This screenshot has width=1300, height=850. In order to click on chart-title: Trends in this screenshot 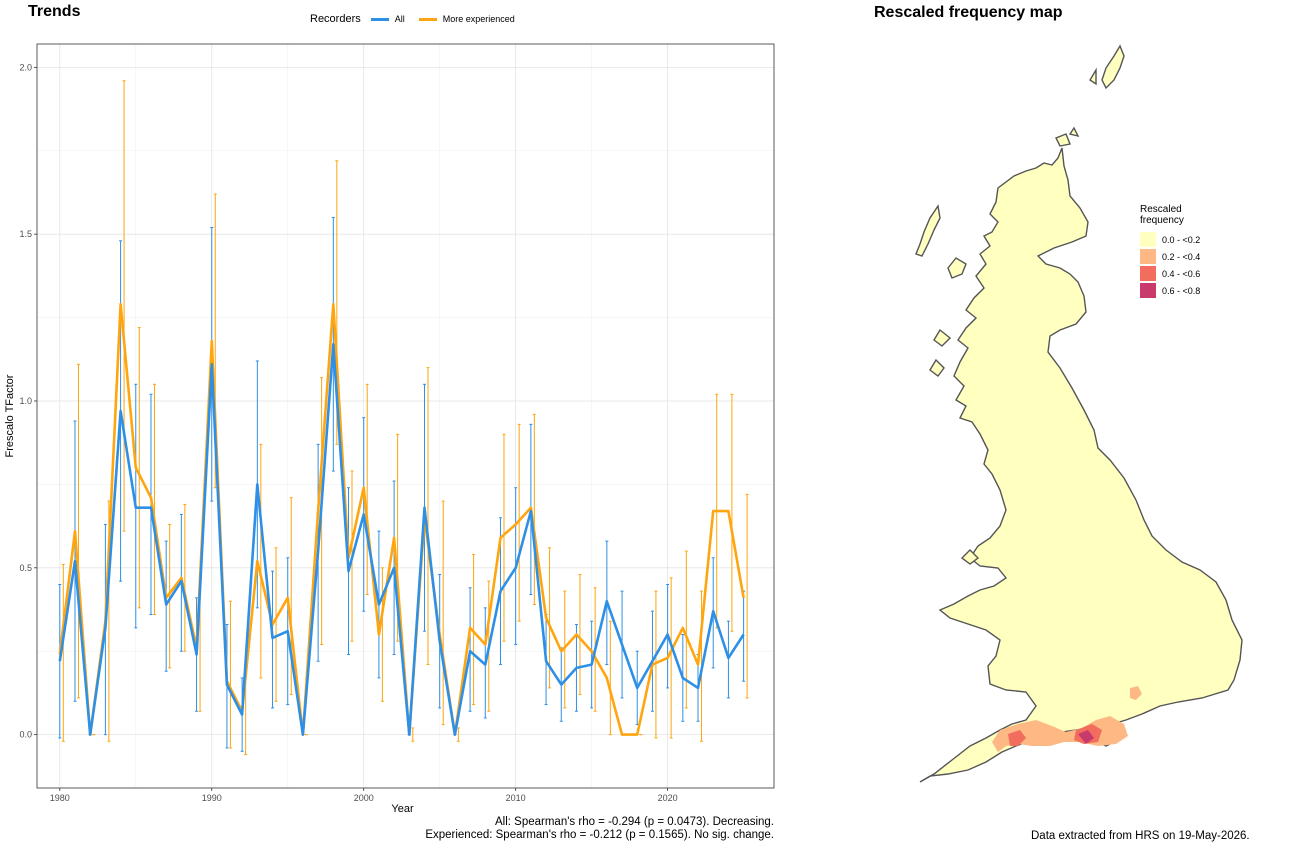, I will do `click(54, 11)`.